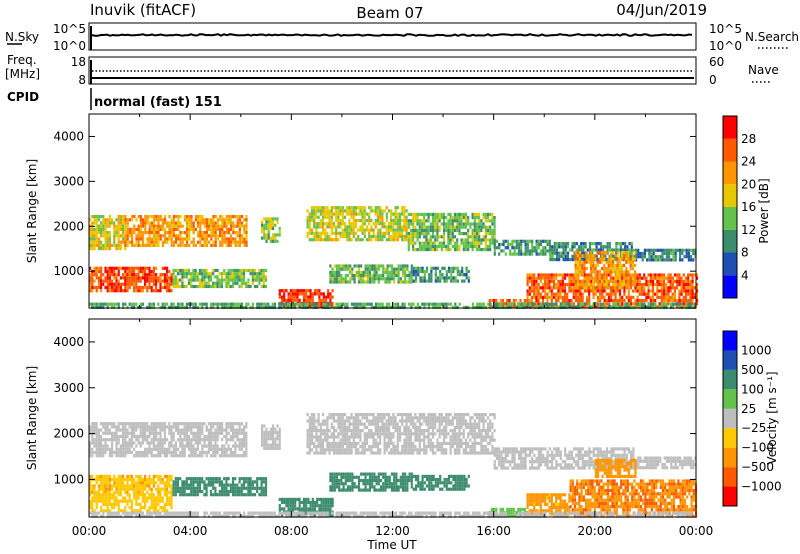 The height and width of the screenshot is (554, 800). I want to click on nsearch-tick-top: 10^5, so click(725, 29).